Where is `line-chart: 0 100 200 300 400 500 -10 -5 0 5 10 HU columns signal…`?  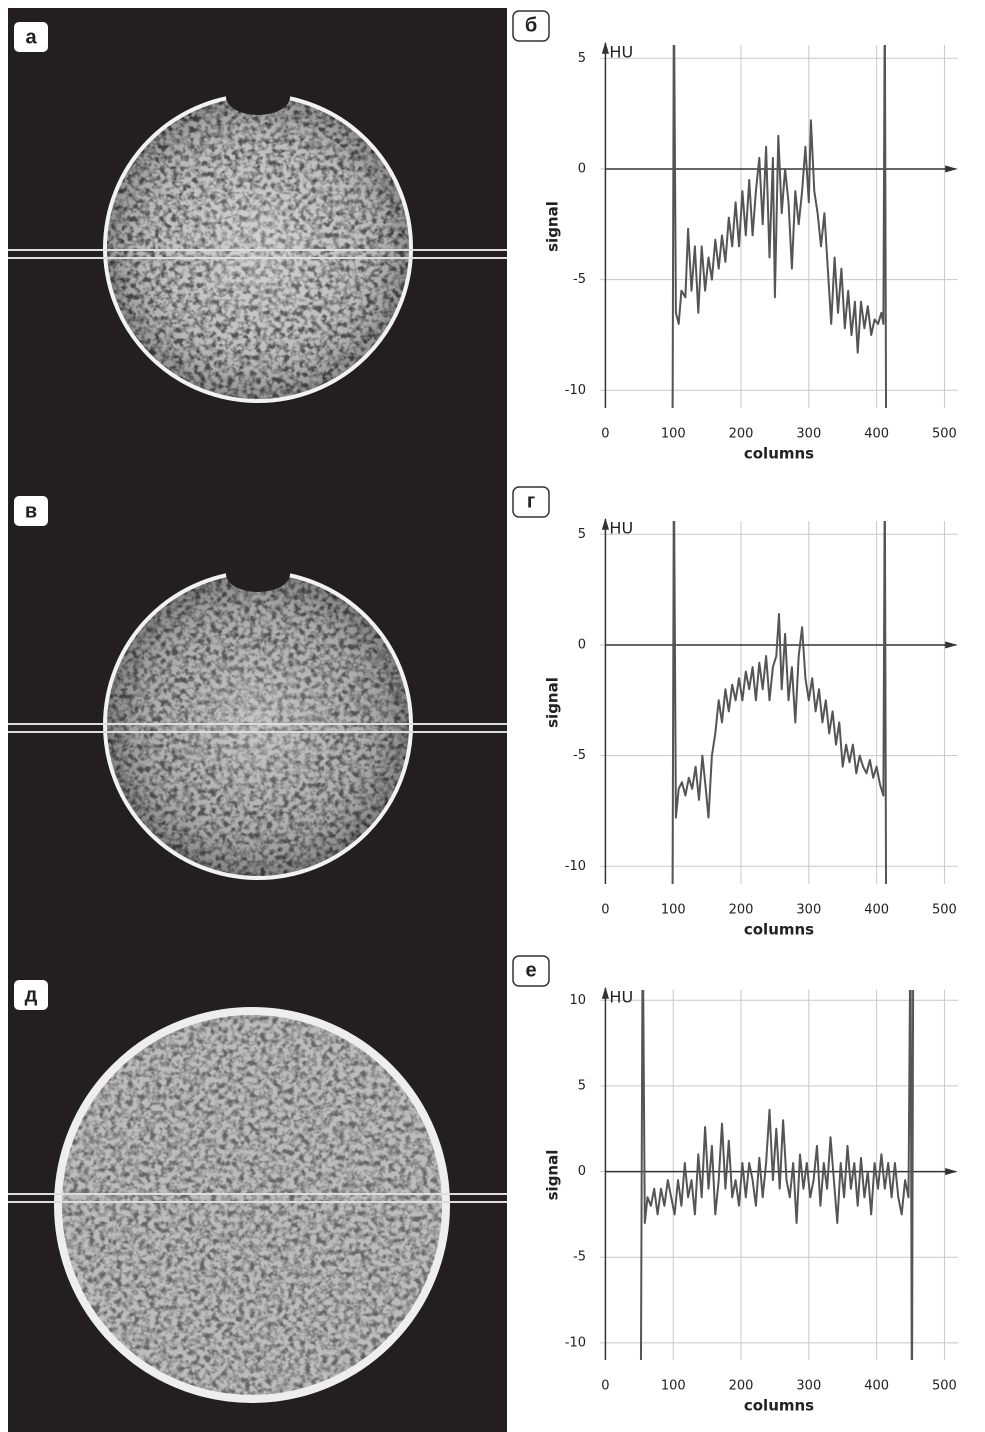
line-chart: 0 100 200 300 400 500 -10 -5 0 5 10 HU columns signal… is located at coordinates (735, 1185).